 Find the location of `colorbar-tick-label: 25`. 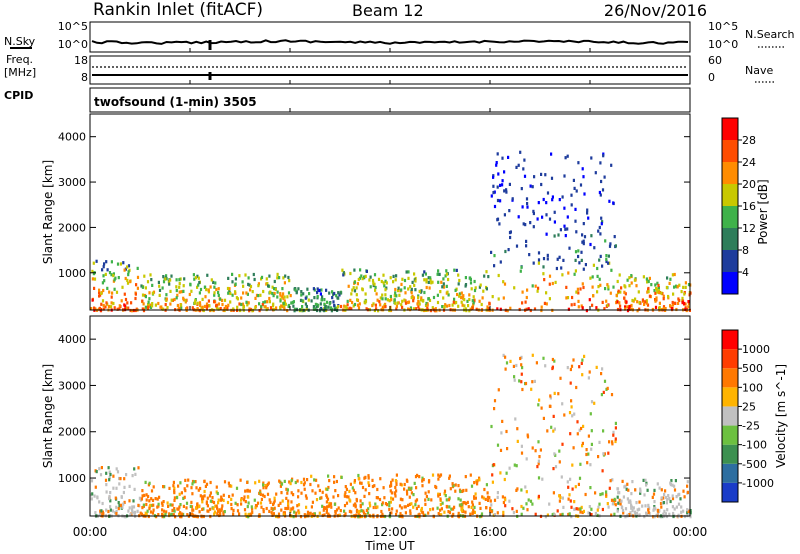

colorbar-tick-label: 25 is located at coordinates (749, 406).